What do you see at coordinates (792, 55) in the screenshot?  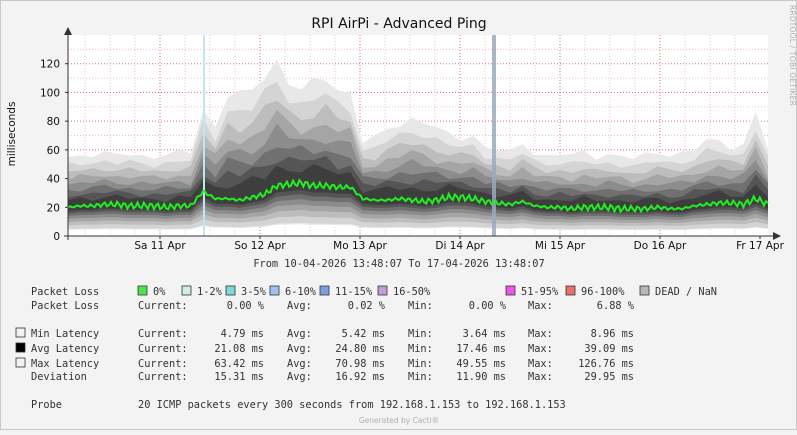 I see `rrdtool-credit: RRDTOOL / TOBI OETIKER` at bounding box center [792, 55].